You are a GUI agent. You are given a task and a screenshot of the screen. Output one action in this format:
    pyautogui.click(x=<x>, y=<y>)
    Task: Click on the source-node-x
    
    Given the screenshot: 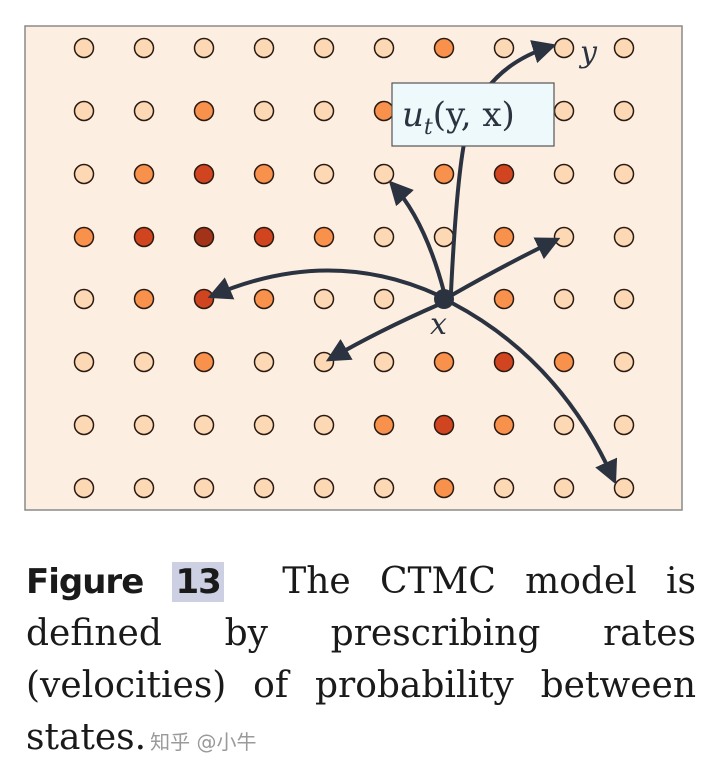 What is the action you would take?
    pyautogui.click(x=444, y=299)
    